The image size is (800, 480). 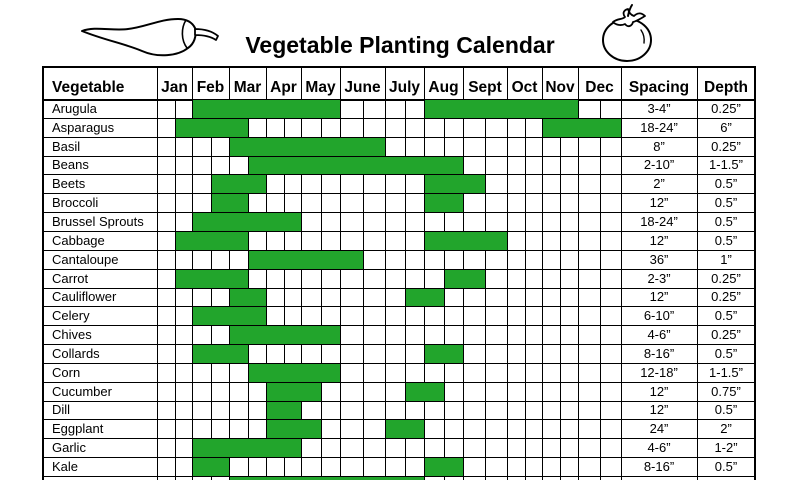 What do you see at coordinates (404, 87) in the screenshot?
I see `column-header-july: July` at bounding box center [404, 87].